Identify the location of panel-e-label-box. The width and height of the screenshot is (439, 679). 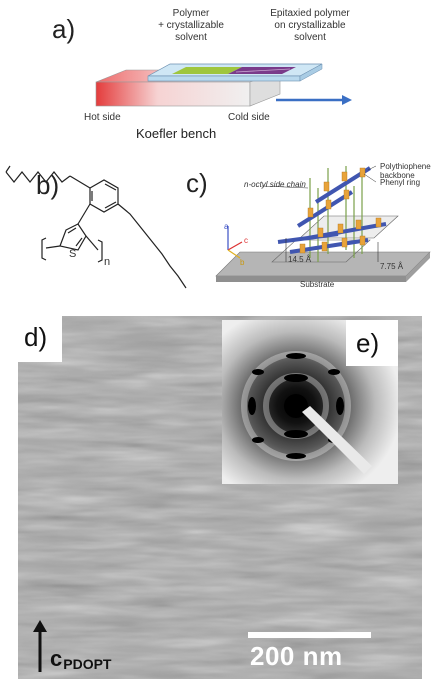
(372, 343).